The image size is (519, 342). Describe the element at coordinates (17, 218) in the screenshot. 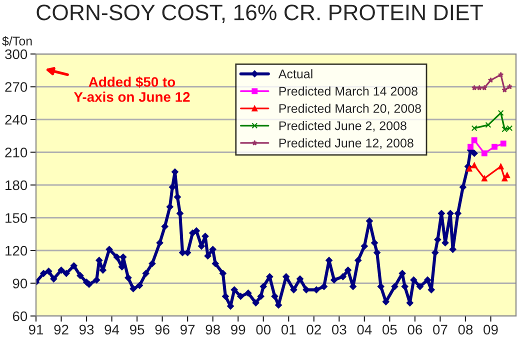

I see `y-tick-label: 150` at that location.